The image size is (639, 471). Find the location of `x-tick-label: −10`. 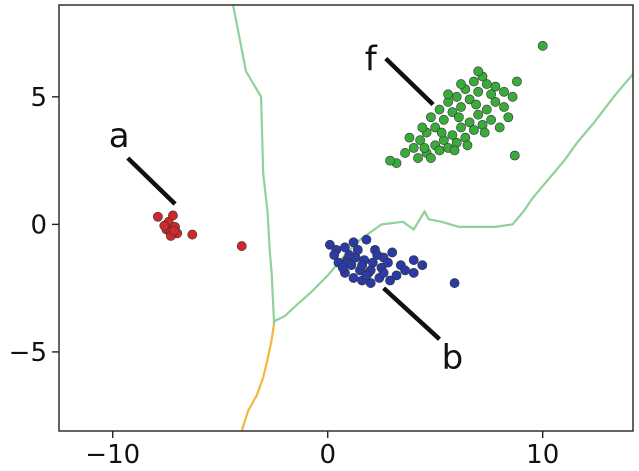

x-tick-label: −10 is located at coordinates (112, 455).